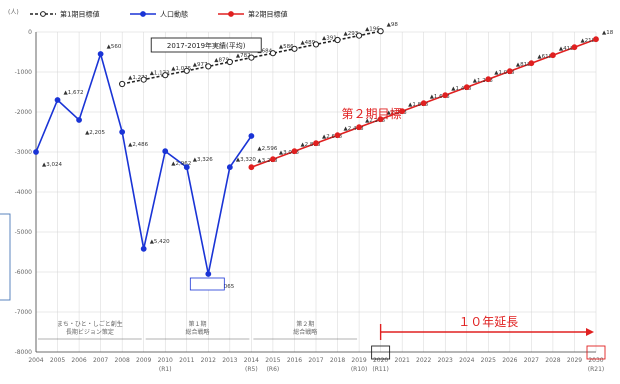  What do you see at coordinates (158, 14) in the screenshot?
I see `legend: 第1期目標値 人口動態 第2期目標値` at bounding box center [158, 14].